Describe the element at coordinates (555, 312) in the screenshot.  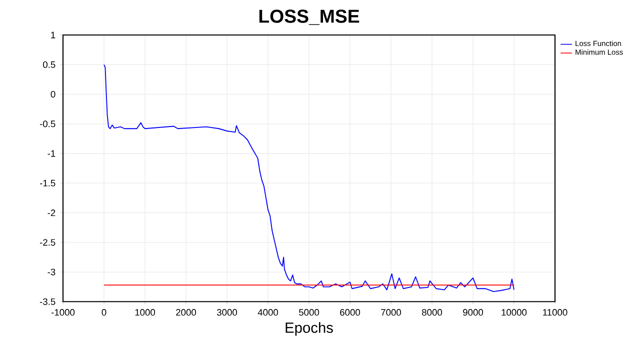
I see `x-tick-label: 11000` at that location.